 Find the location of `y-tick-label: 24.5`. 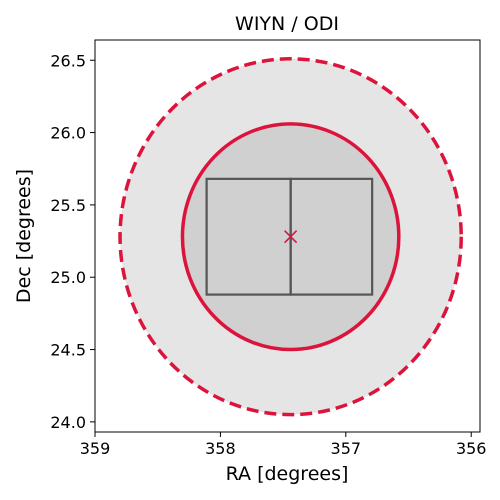

y-tick-label: 24.5 is located at coordinates (68, 350).